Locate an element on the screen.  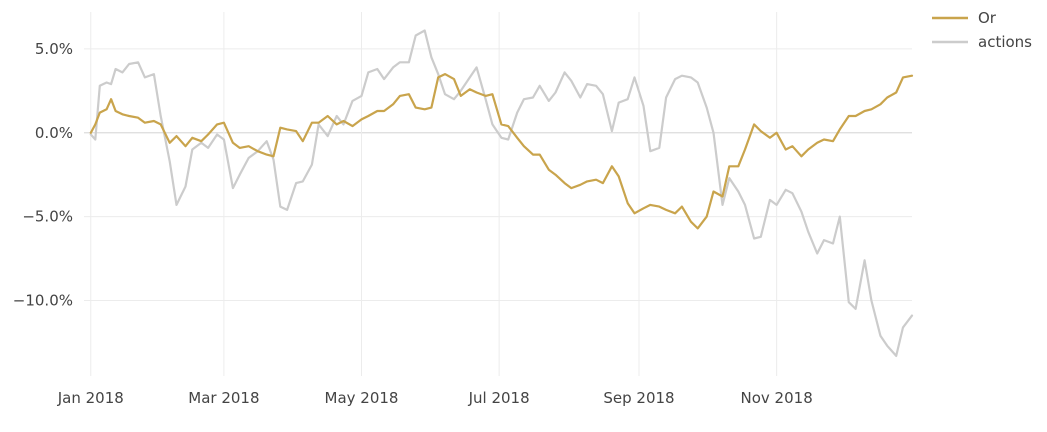
x-tick-label: Nov 2018 is located at coordinates (777, 398).